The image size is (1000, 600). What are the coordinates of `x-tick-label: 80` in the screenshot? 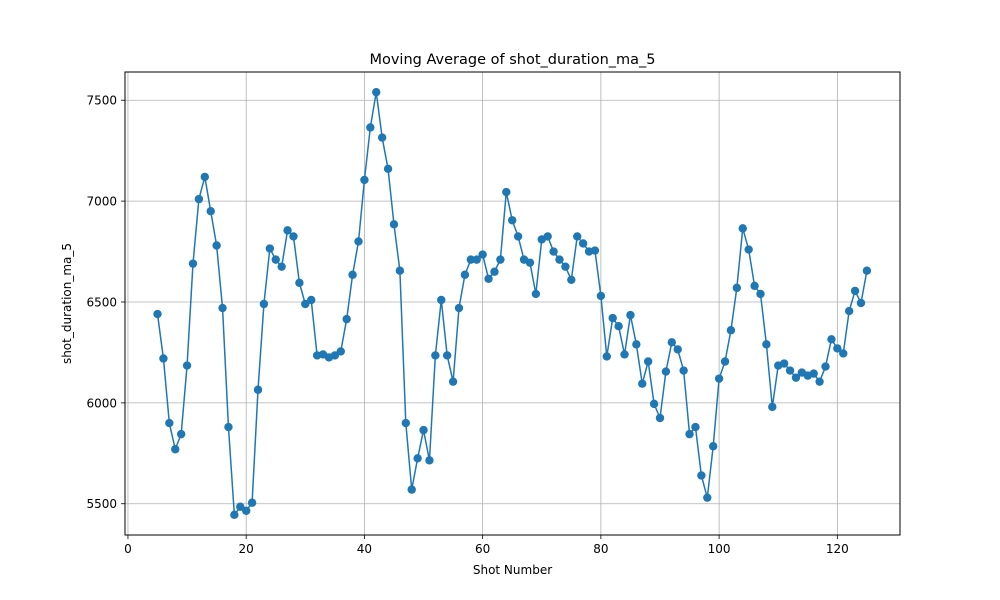 It's located at (600, 549).